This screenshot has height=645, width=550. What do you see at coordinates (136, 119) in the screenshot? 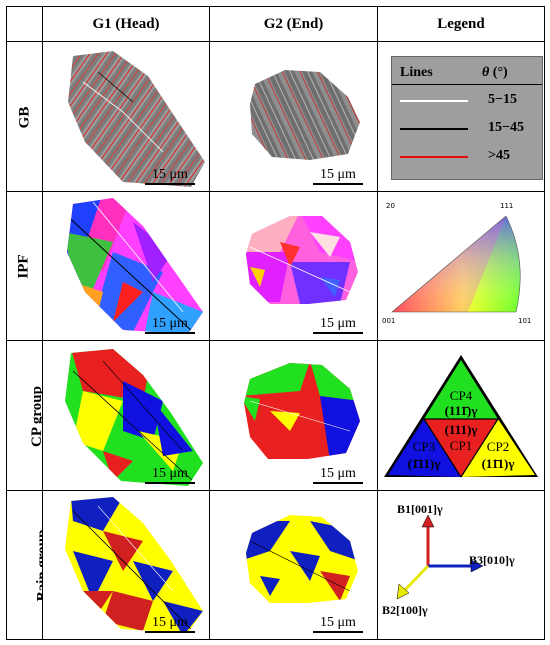
I see `gb-g1-image` at bounding box center [136, 119].